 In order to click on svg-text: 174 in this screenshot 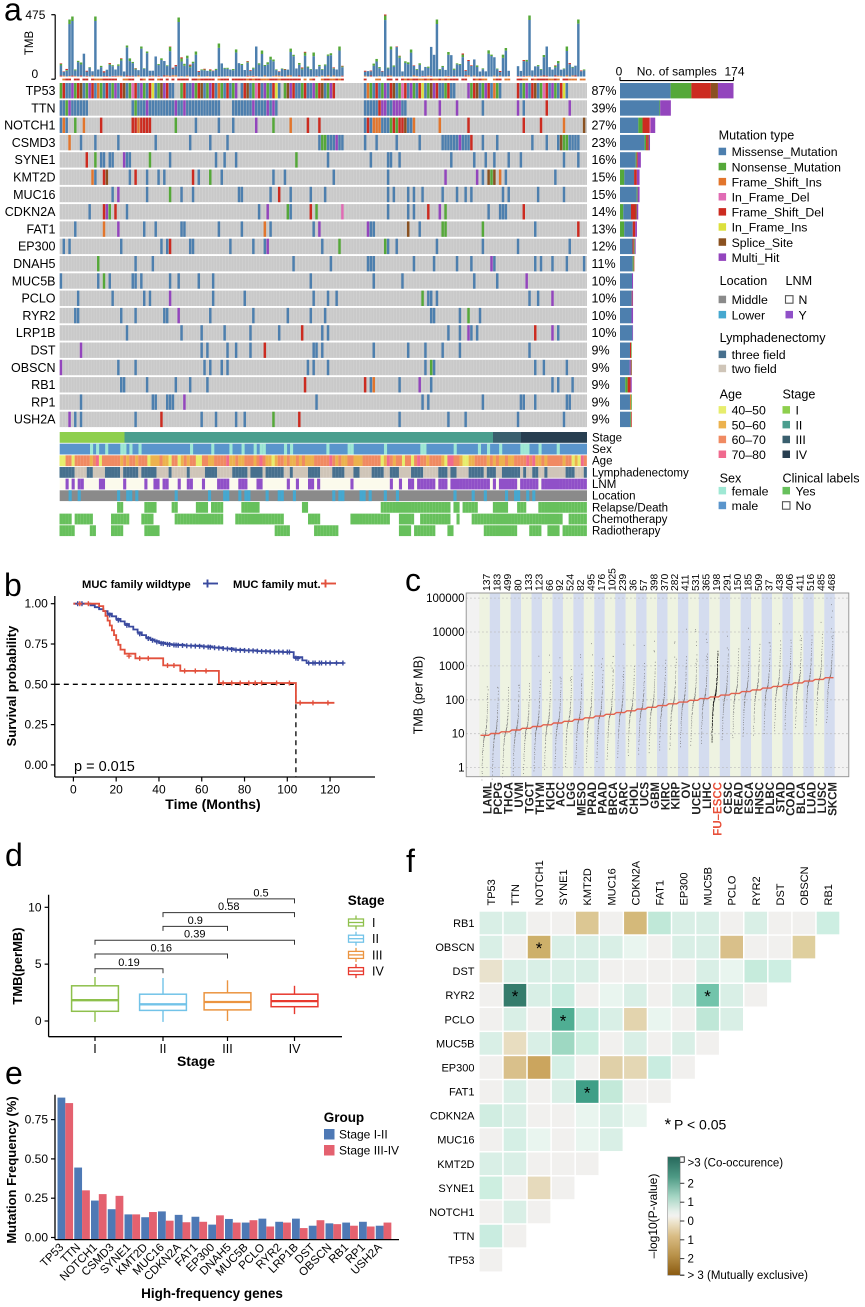, I will do `click(734, 72)`.